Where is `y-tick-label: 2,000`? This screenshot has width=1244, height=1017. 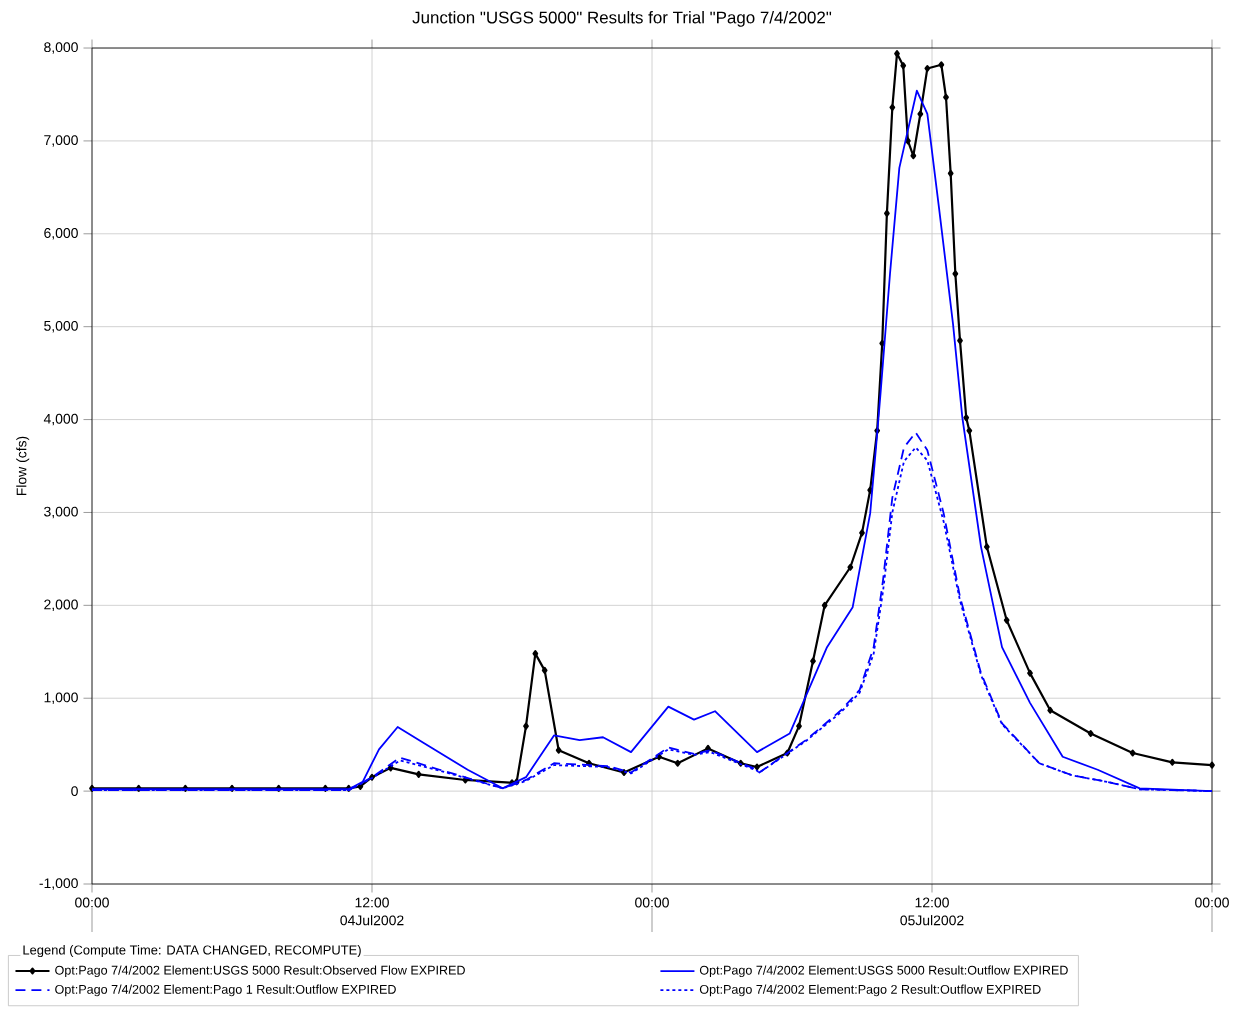
y-tick-label: 2,000 is located at coordinates (61, 605).